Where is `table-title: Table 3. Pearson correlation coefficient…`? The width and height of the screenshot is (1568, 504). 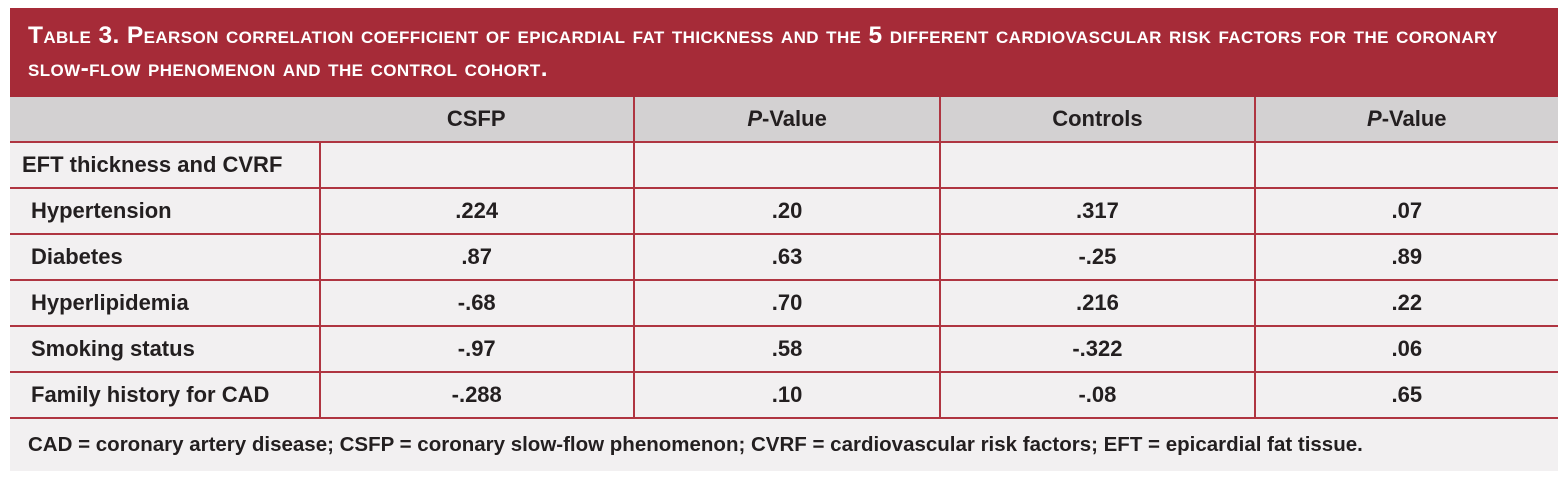
table-title: Table 3. Pearson correlation coefficient… is located at coordinates (763, 52).